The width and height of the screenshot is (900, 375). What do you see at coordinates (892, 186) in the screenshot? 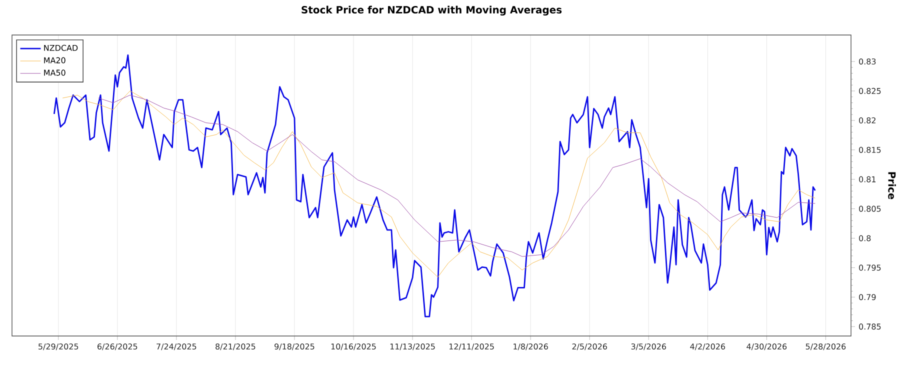
I see `y-axis-title: Price` at bounding box center [892, 186].